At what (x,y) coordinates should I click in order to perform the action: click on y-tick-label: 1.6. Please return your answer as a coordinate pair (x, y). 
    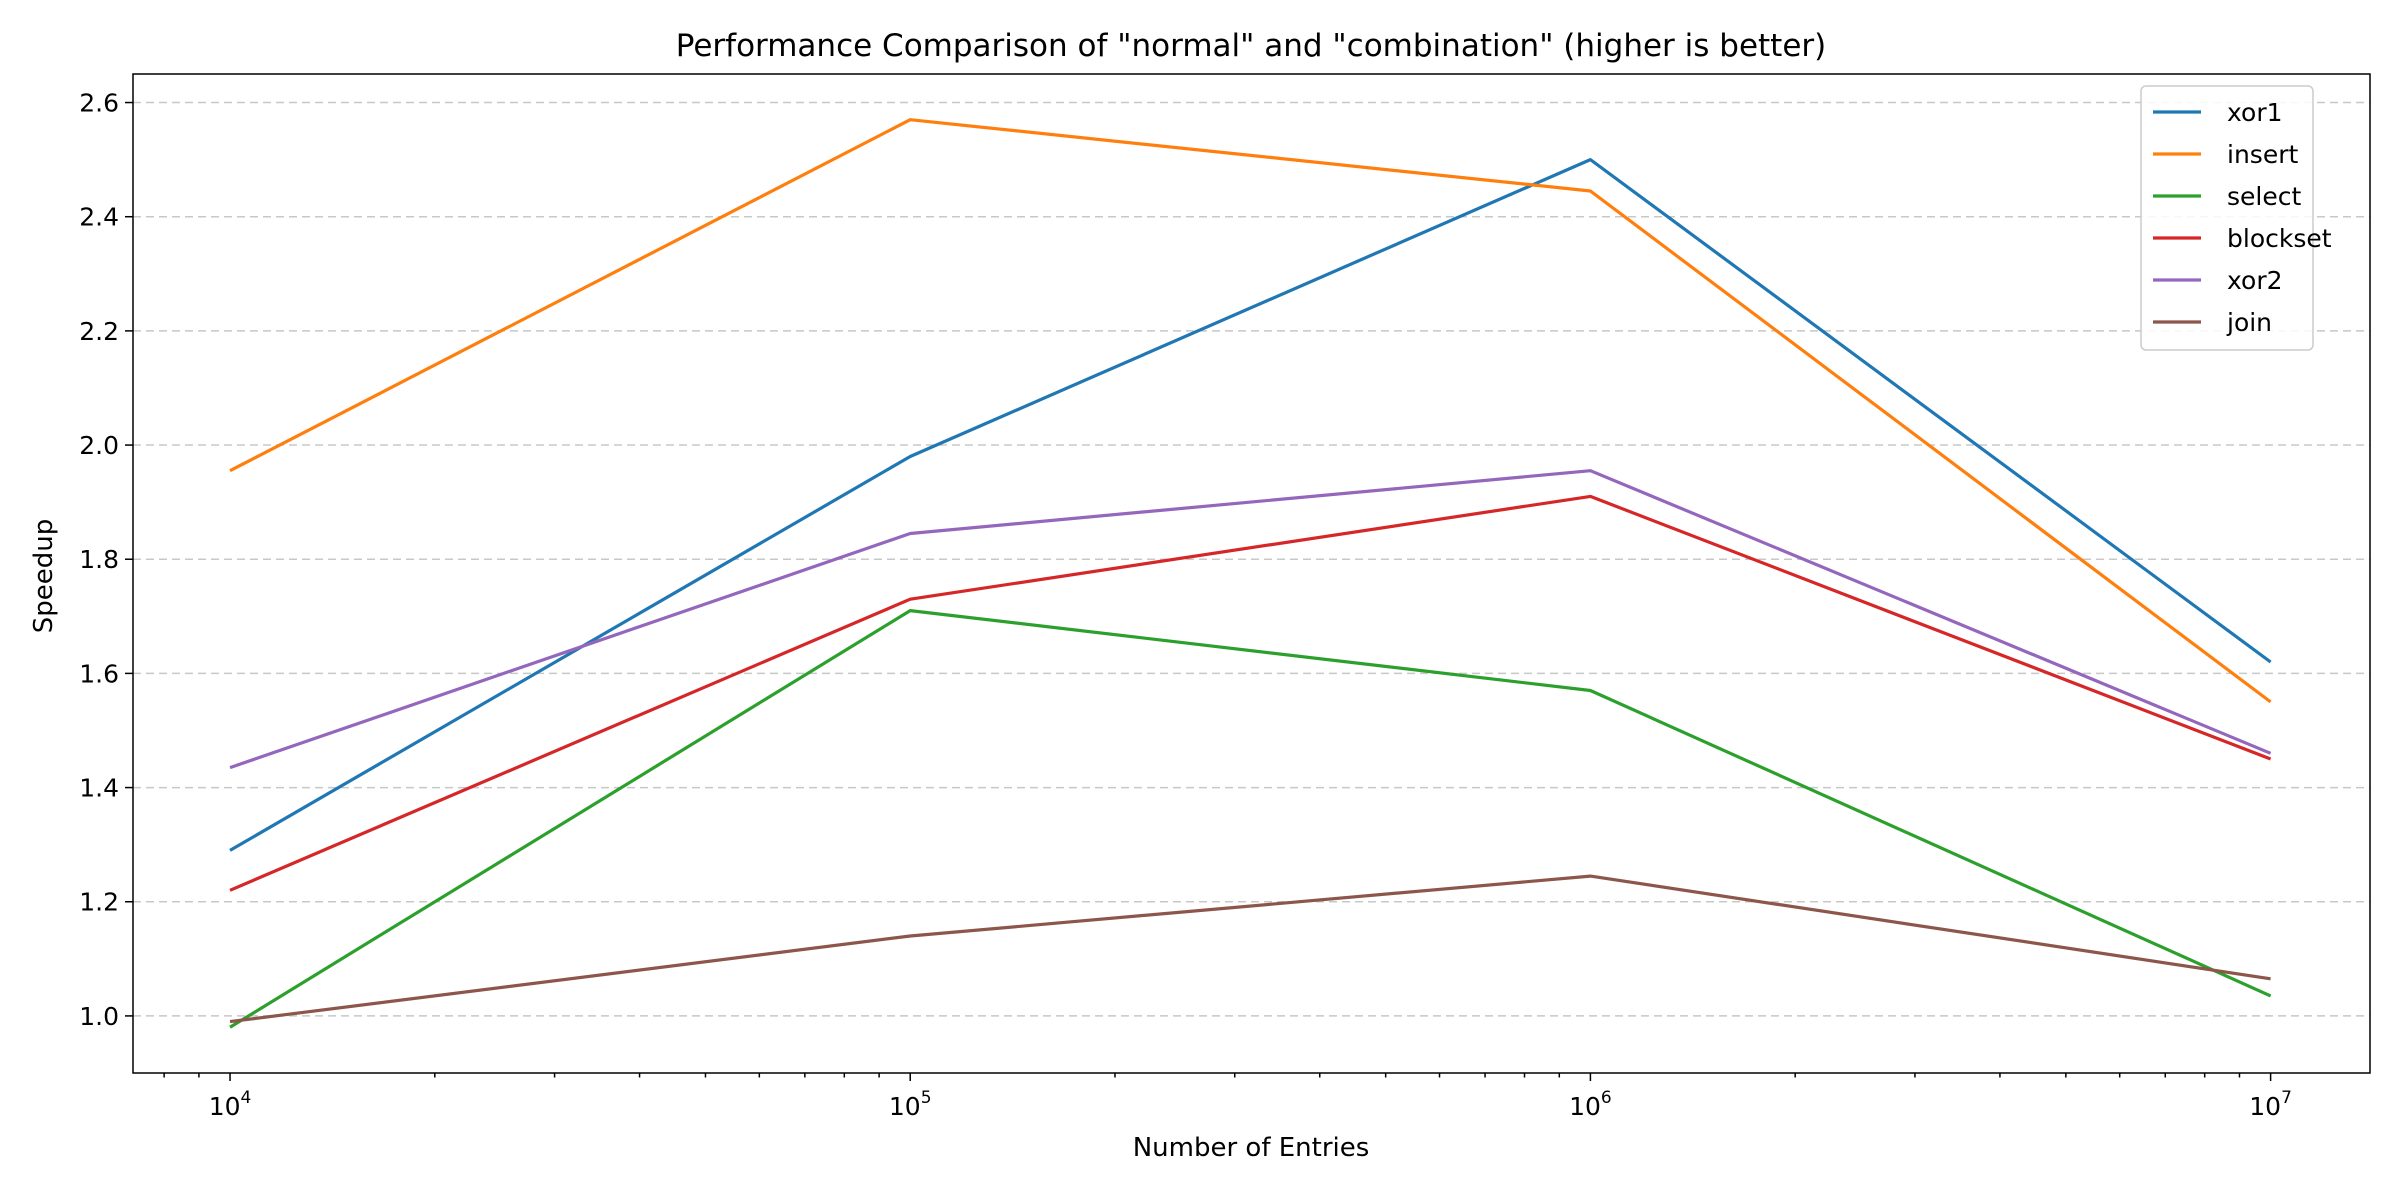
    Looking at the image, I should click on (99, 673).